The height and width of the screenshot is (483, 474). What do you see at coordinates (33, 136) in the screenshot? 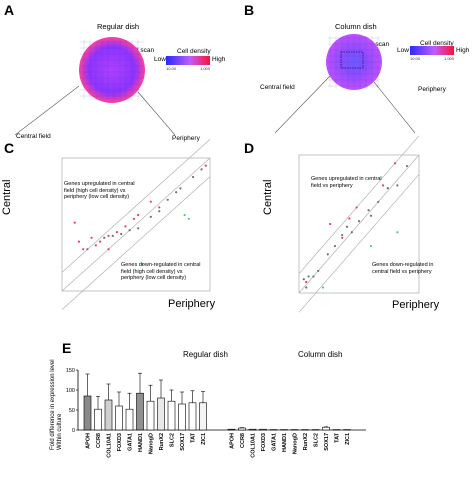
I see `panel-a-central-field-label: Central field` at bounding box center [33, 136].